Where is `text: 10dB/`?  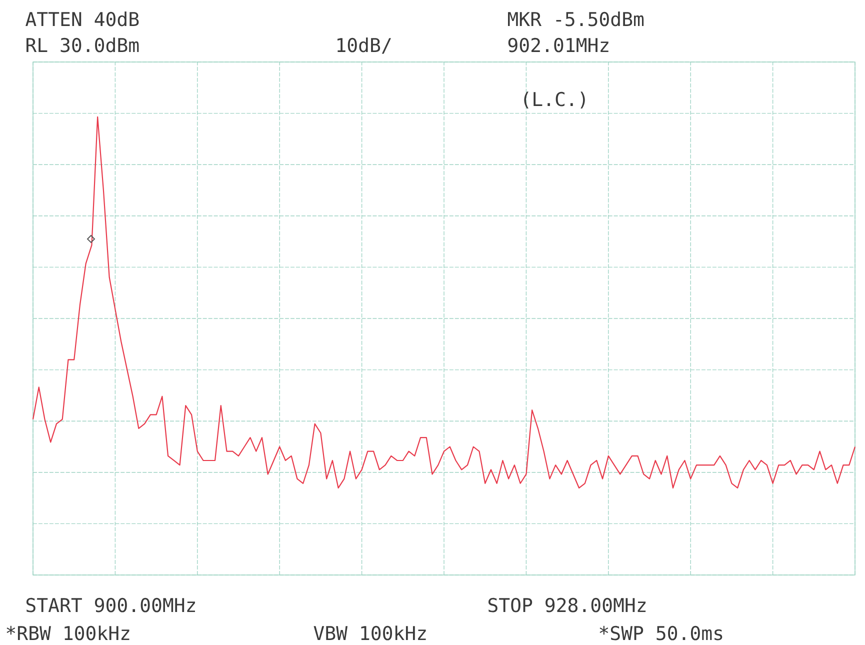
text: 10dB/ is located at coordinates (364, 46).